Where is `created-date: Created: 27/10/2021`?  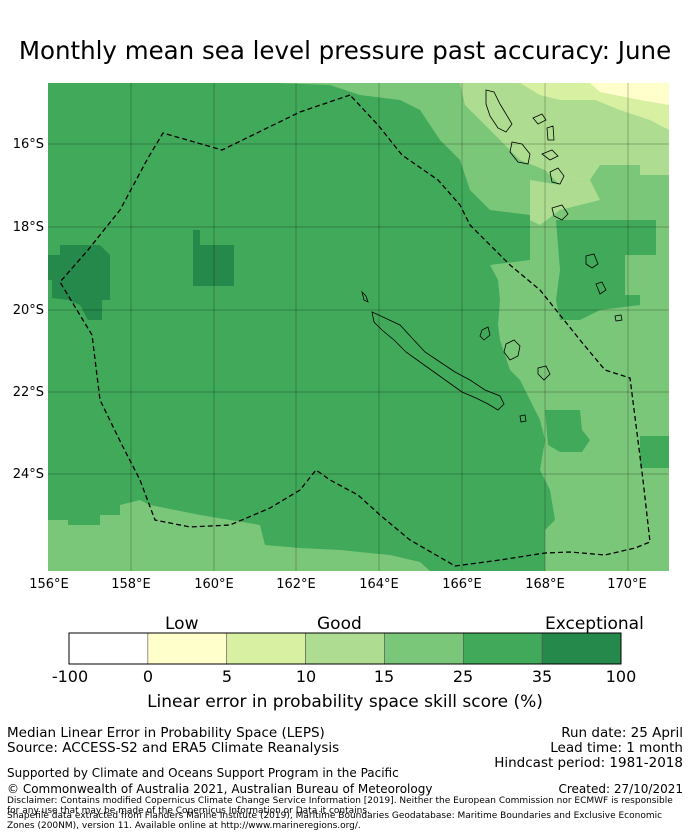 created-date: Created: 27/10/2021 is located at coordinates (620, 789).